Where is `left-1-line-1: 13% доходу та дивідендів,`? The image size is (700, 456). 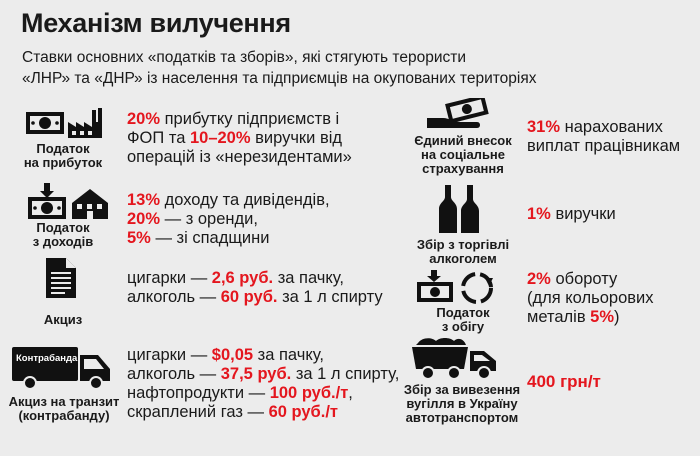 left-1-line-1: 13% доходу та дивідендів, is located at coordinates (228, 200).